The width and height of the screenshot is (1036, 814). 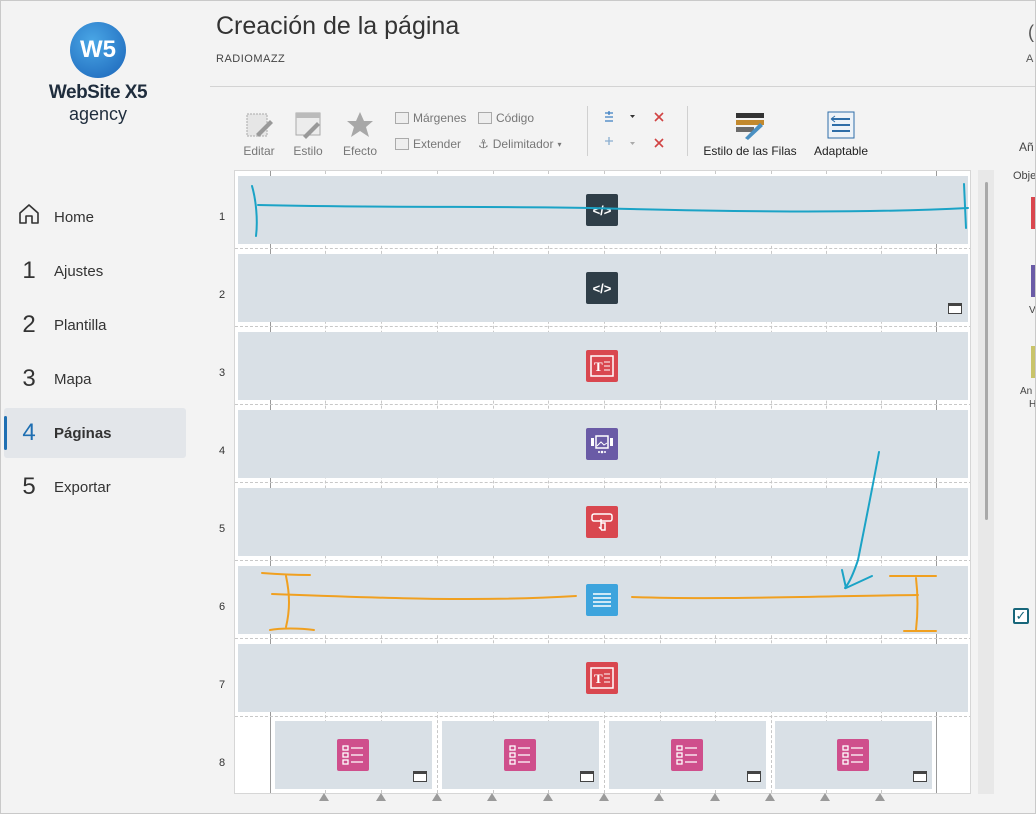 What do you see at coordinates (95, 379) in the screenshot?
I see `nav-item-mapa: 3 Mapa` at bounding box center [95, 379].